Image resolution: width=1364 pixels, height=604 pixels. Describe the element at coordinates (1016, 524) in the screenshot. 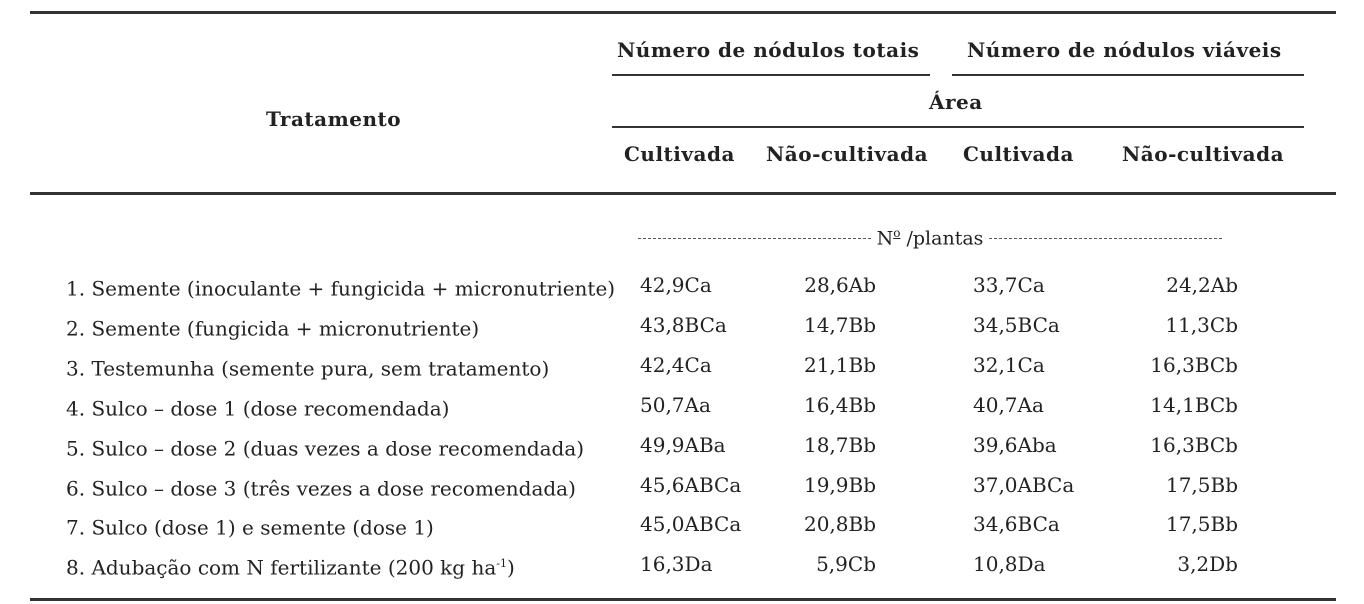

I see `cell-viaveis-cultivada: 34,6BCa` at that location.